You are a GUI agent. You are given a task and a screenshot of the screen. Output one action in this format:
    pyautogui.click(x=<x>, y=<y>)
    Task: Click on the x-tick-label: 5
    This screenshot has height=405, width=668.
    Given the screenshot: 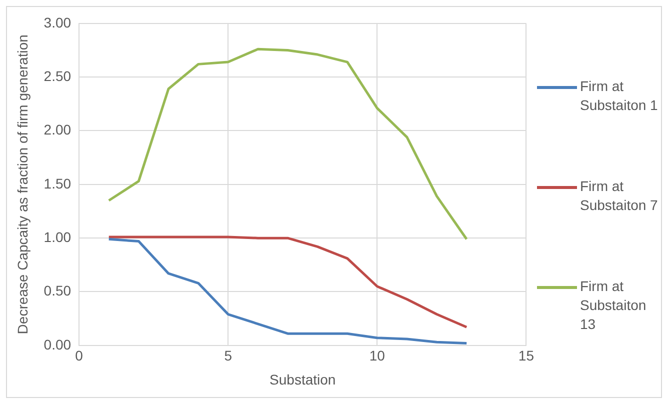 What is the action you would take?
    pyautogui.click(x=228, y=356)
    